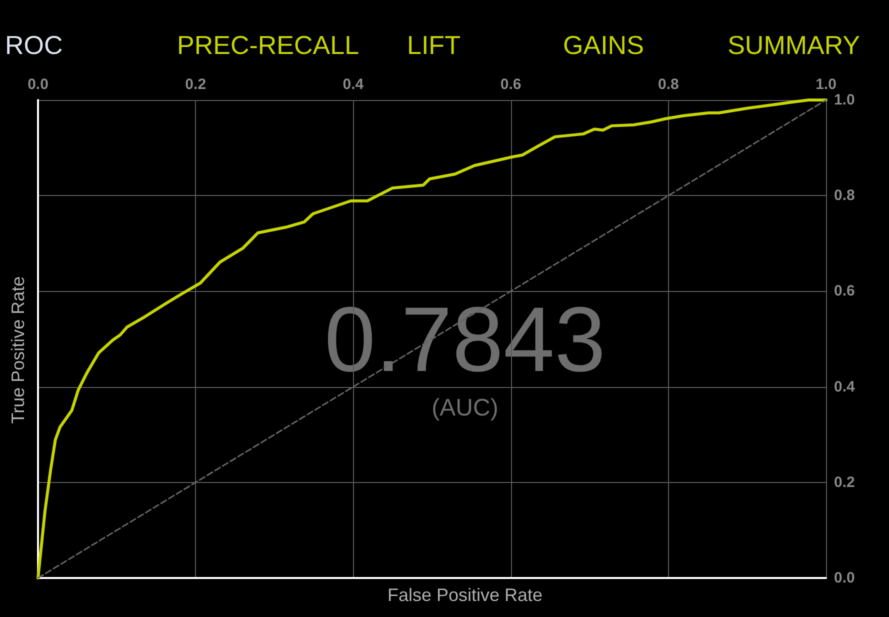  I want to click on text: GAINS, so click(603, 45).